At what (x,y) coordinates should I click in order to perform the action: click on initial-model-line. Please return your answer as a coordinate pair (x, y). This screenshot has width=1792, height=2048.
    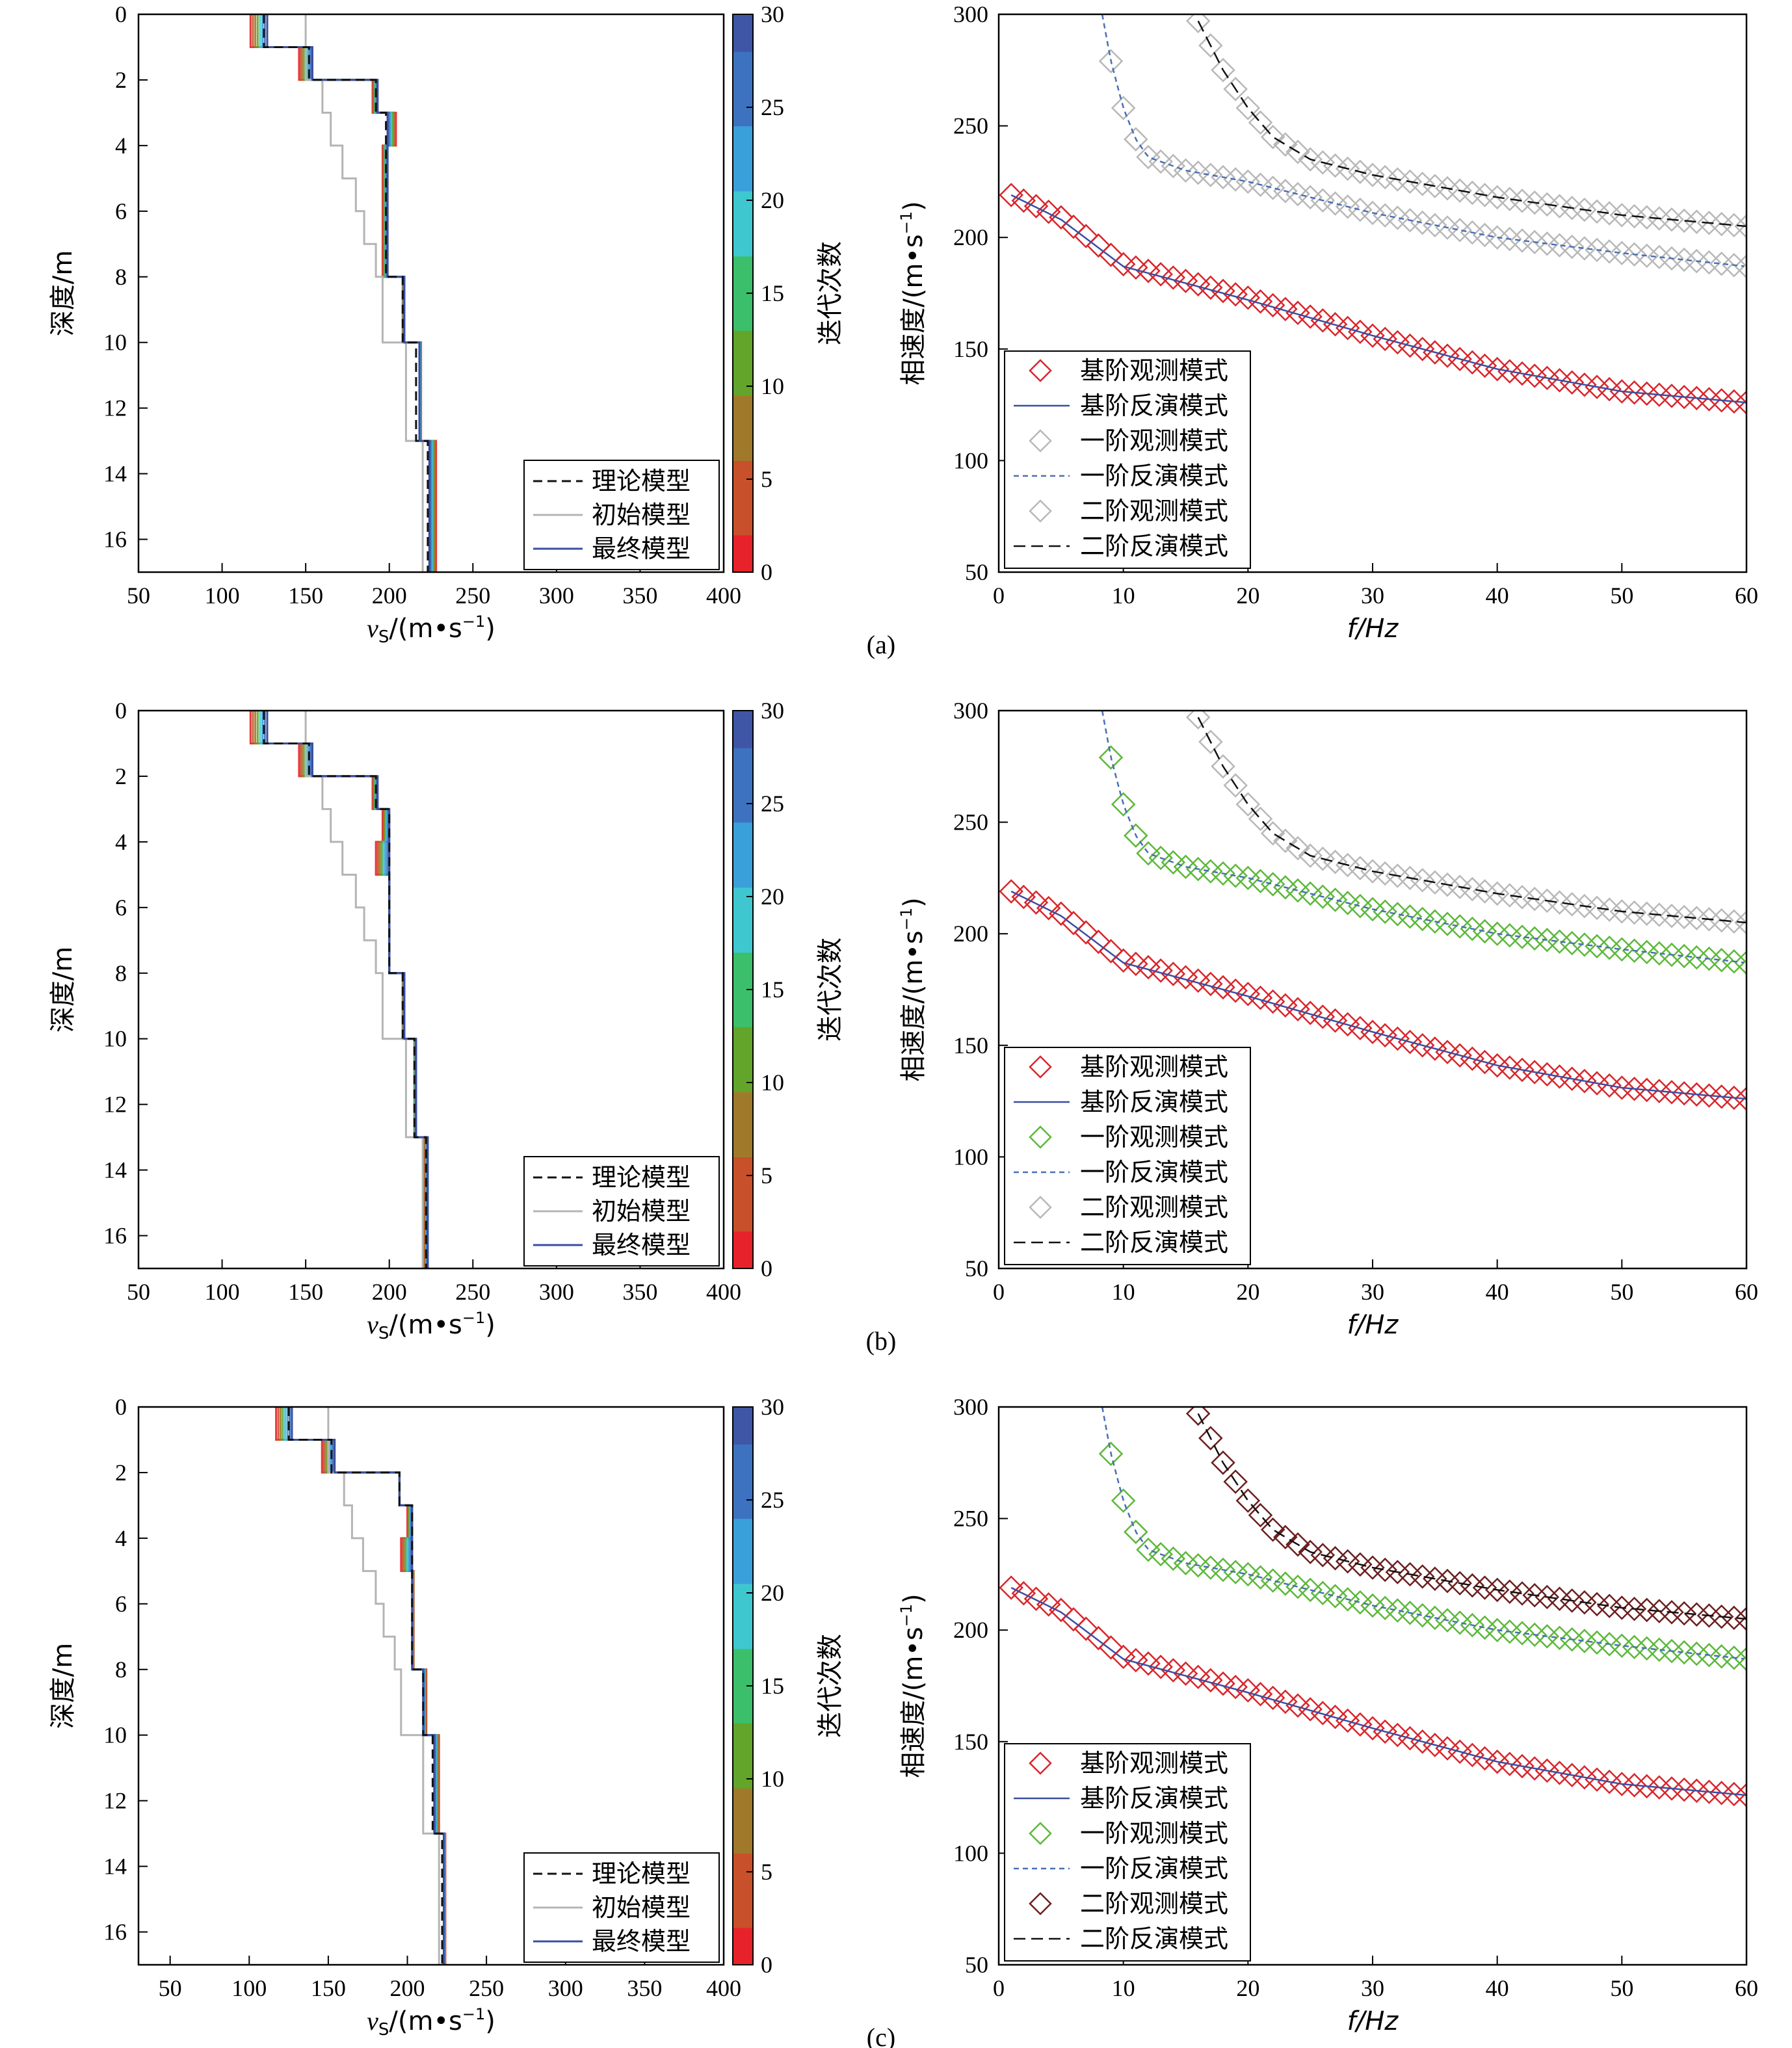
    Looking at the image, I should click on (364, 293).